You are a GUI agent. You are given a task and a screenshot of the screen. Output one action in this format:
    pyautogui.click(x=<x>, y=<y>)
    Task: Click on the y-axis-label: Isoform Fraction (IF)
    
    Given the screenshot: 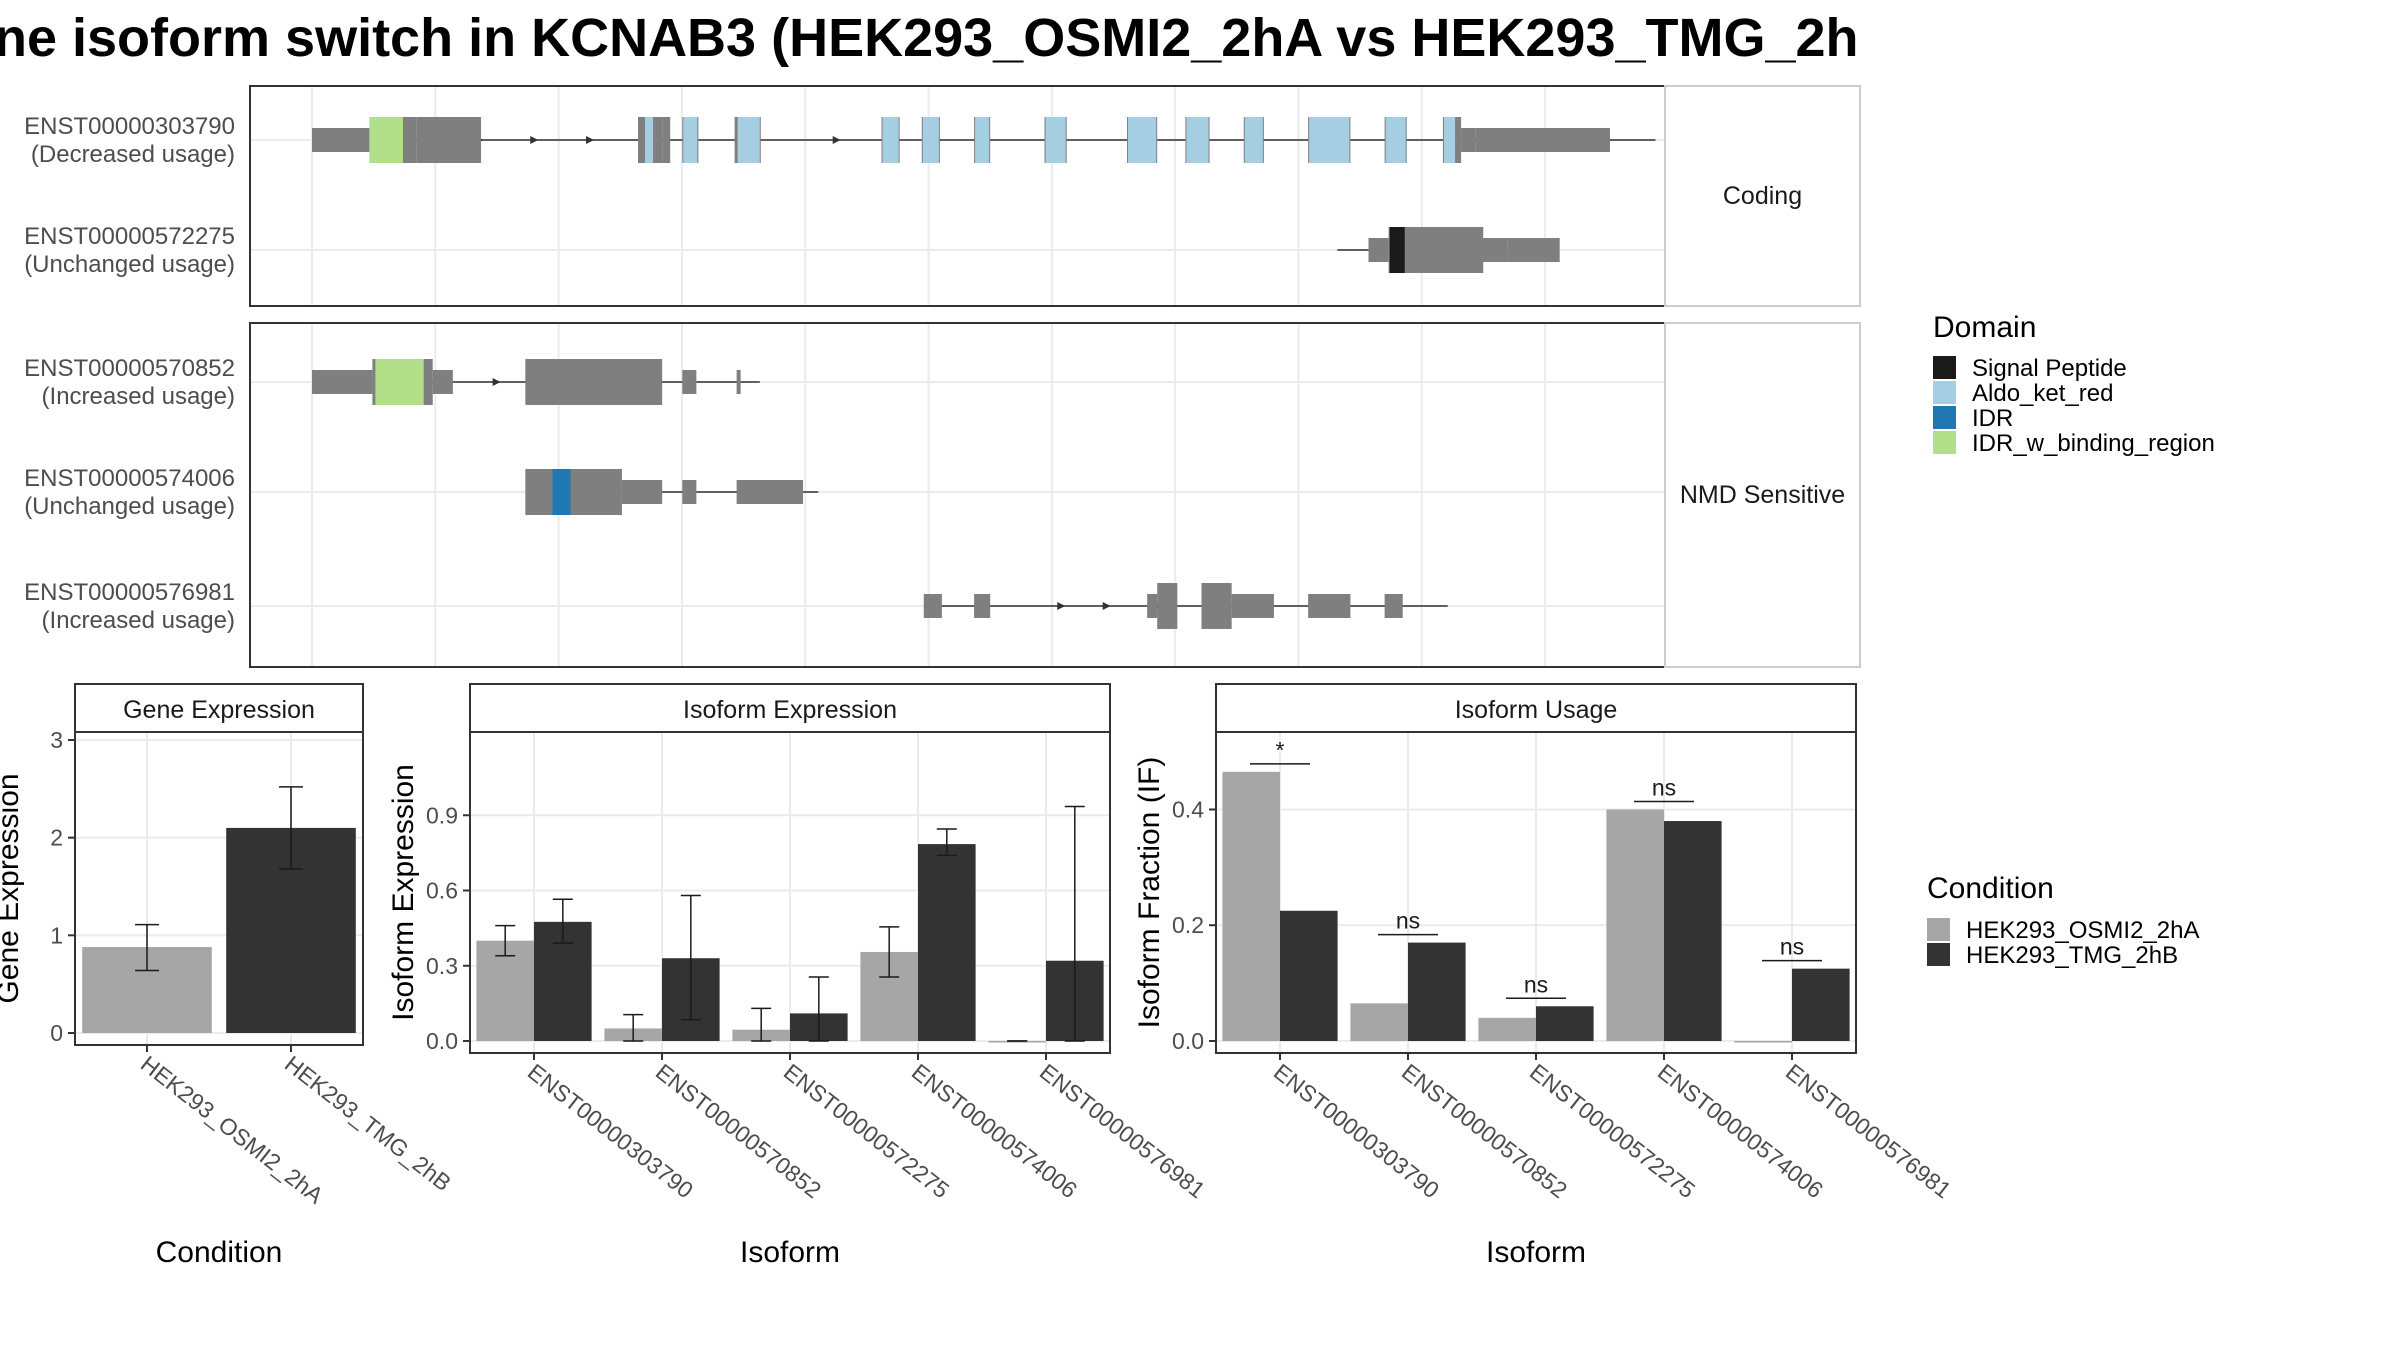 What is the action you would take?
    pyautogui.click(x=1149, y=893)
    